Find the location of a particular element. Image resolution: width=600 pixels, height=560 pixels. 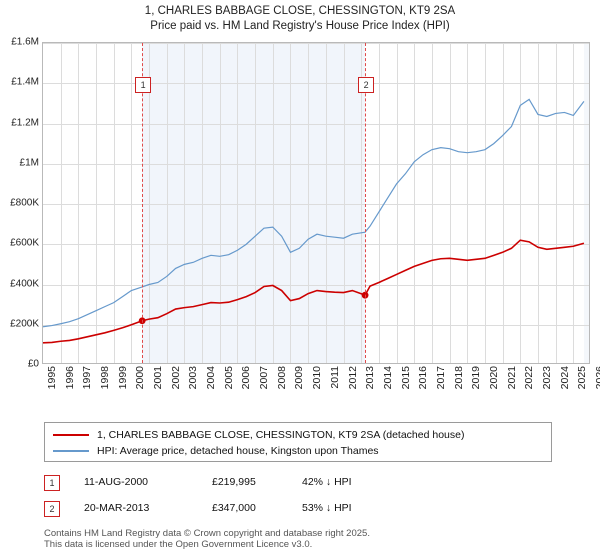

x-tick-label: 2007 is located at coordinates (264, 378).